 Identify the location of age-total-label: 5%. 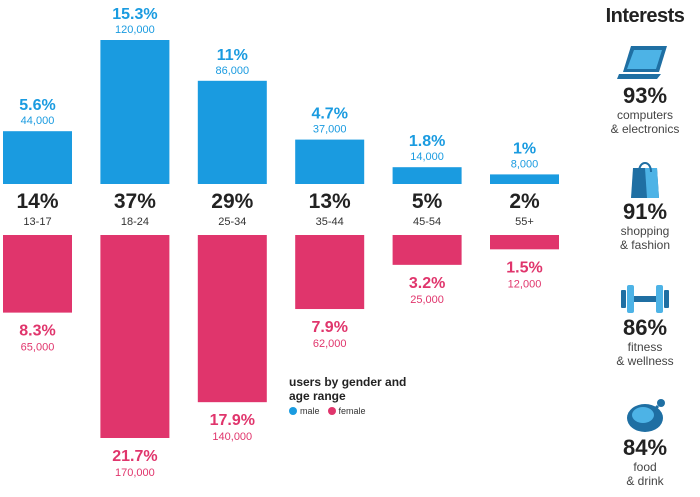
(427, 201).